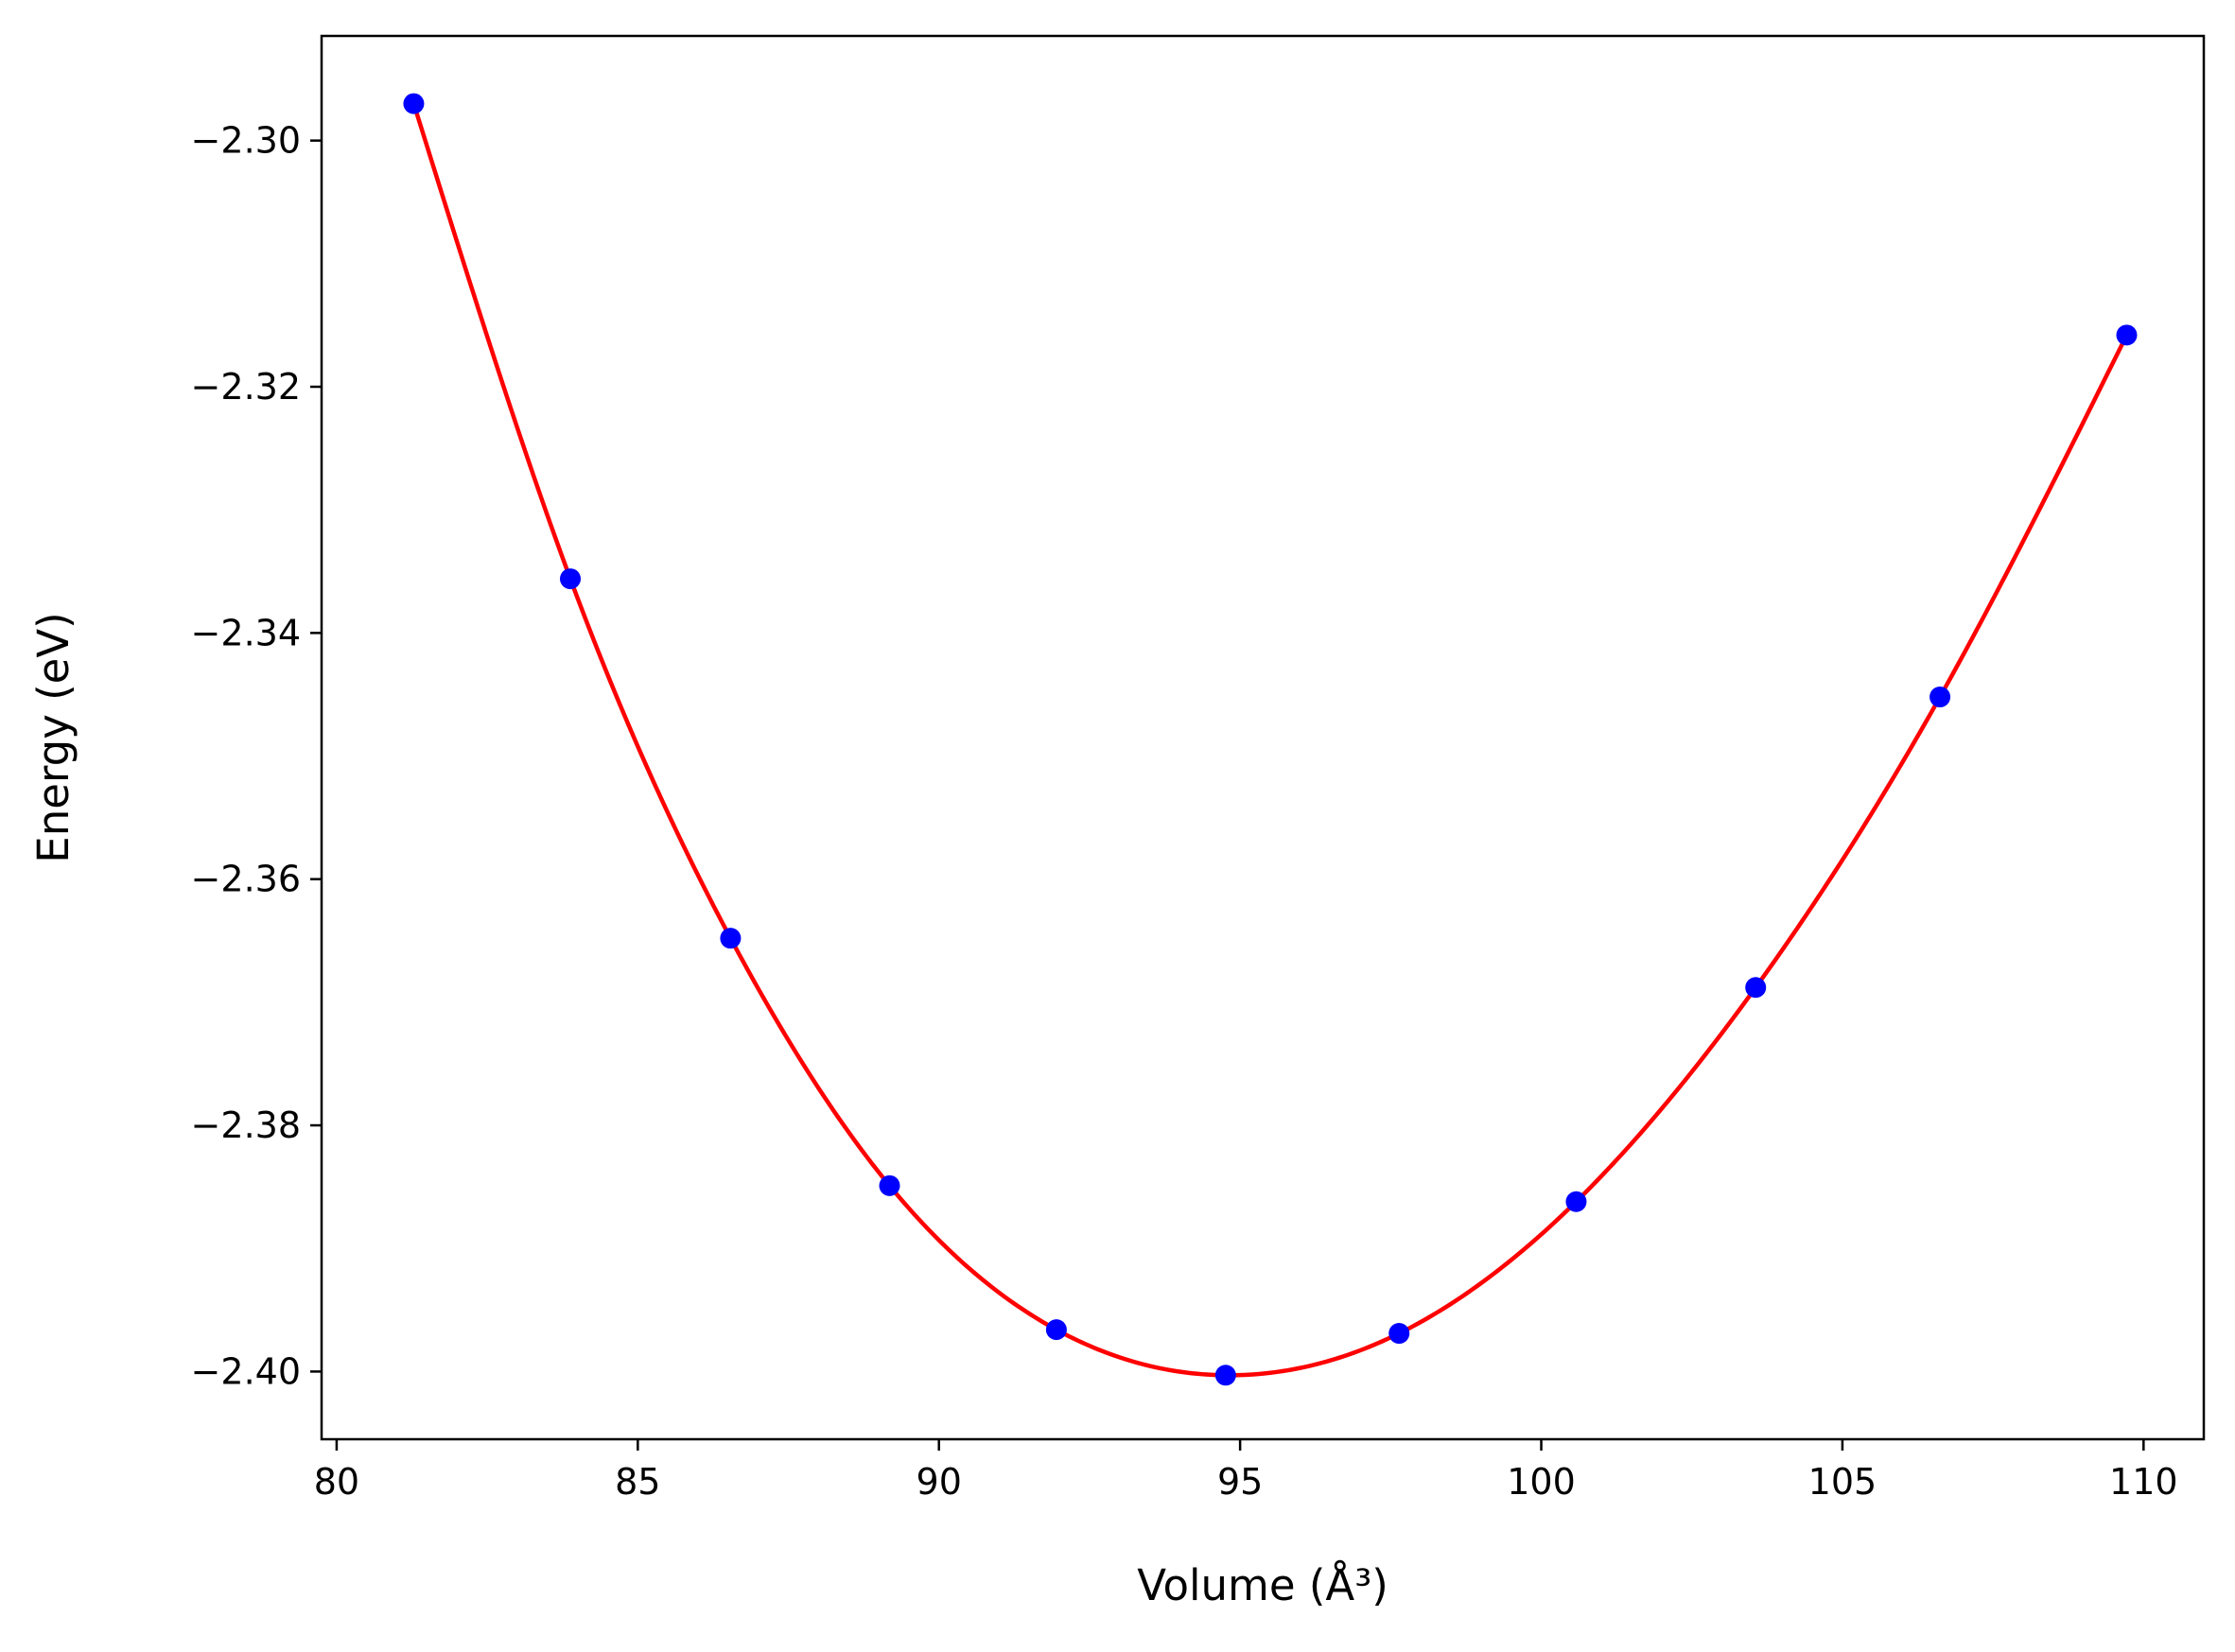  Describe the element at coordinates (1240, 1482) in the screenshot. I see `x-tick-label: 95` at that location.